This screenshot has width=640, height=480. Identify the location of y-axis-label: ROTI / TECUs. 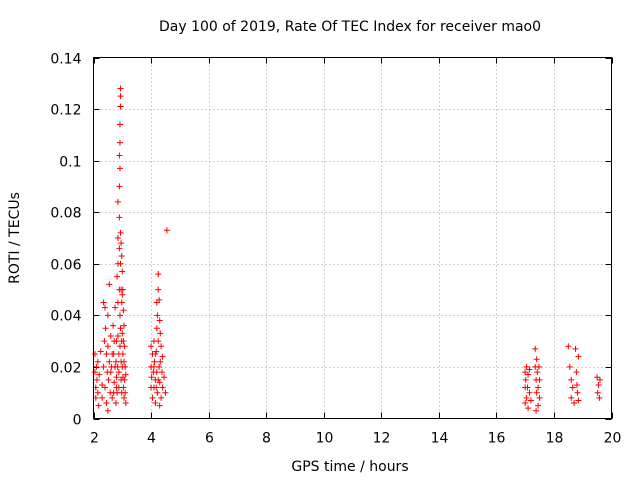
(15, 238).